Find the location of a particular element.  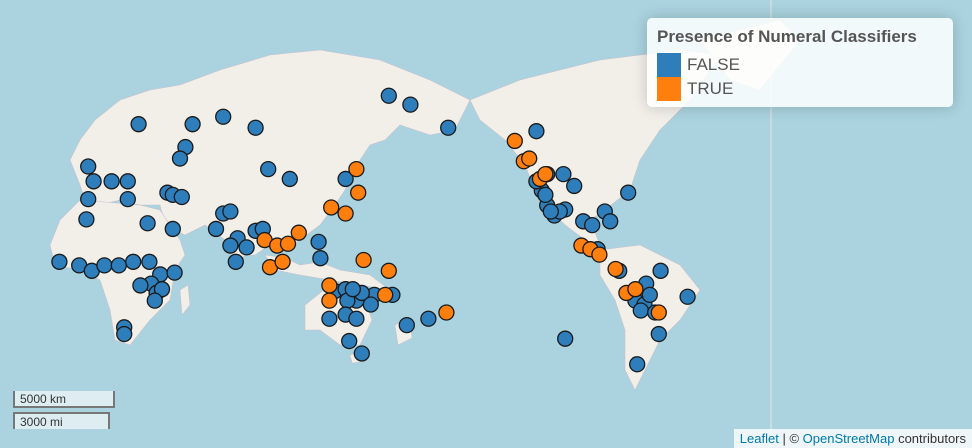

attribution-text: contributors is located at coordinates (932, 438).